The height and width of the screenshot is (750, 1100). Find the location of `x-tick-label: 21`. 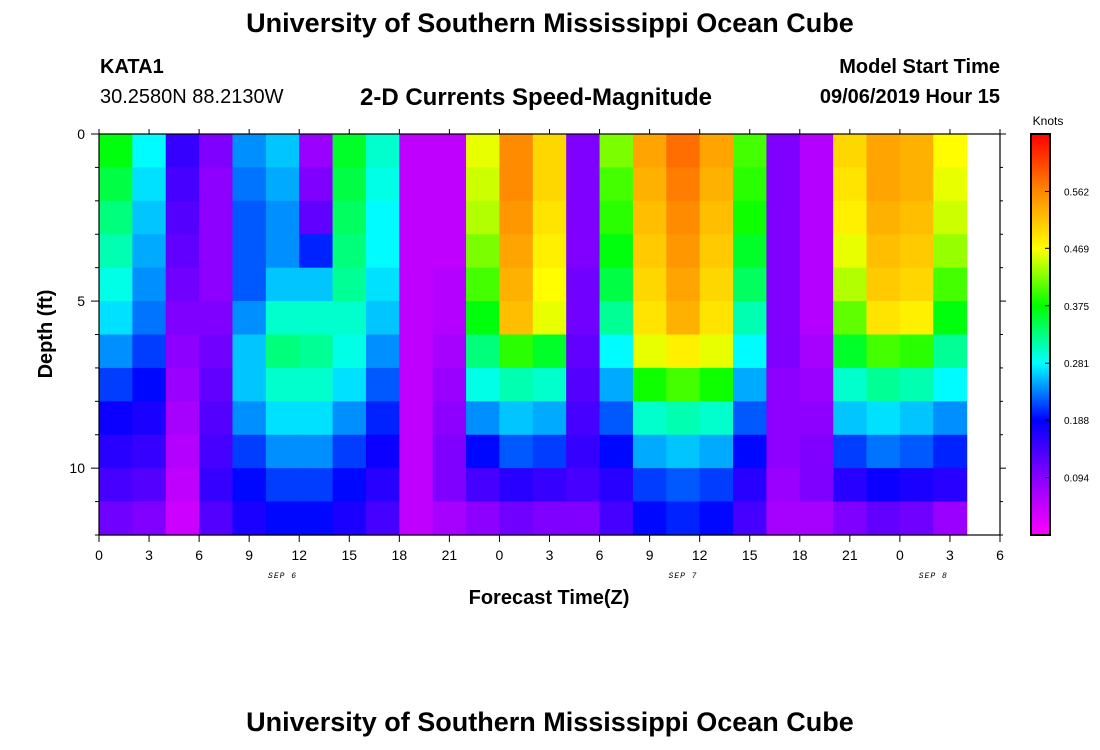

x-tick-label: 21 is located at coordinates (850, 555).